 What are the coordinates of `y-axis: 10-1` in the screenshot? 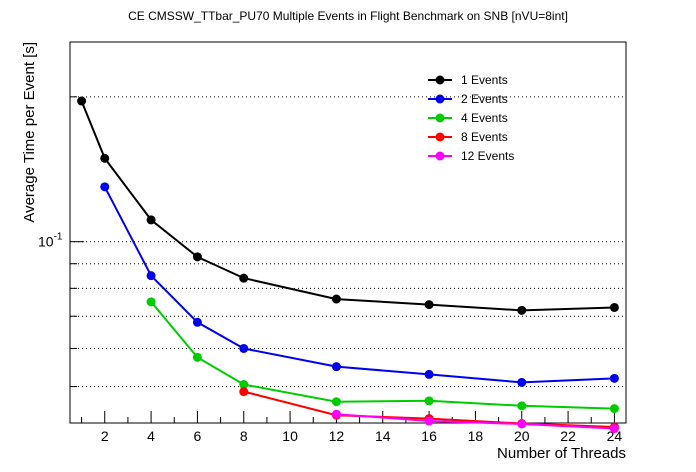 It's located at (61, 242).